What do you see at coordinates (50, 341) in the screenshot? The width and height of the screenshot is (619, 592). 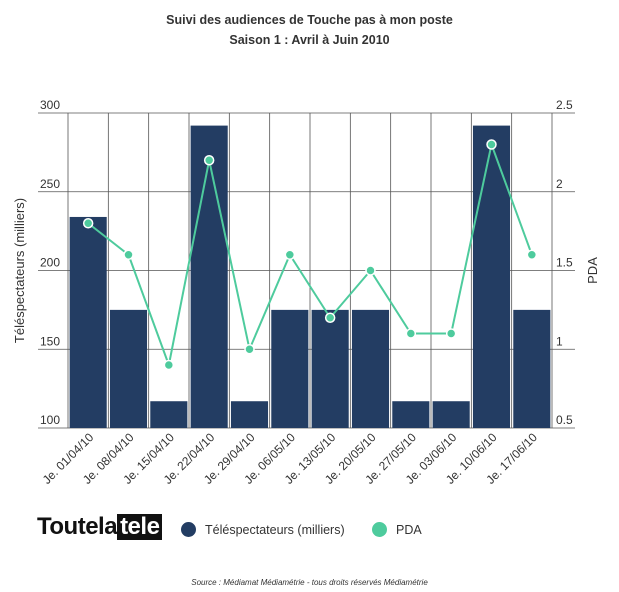 I see `y-tick-label: 150` at bounding box center [50, 341].